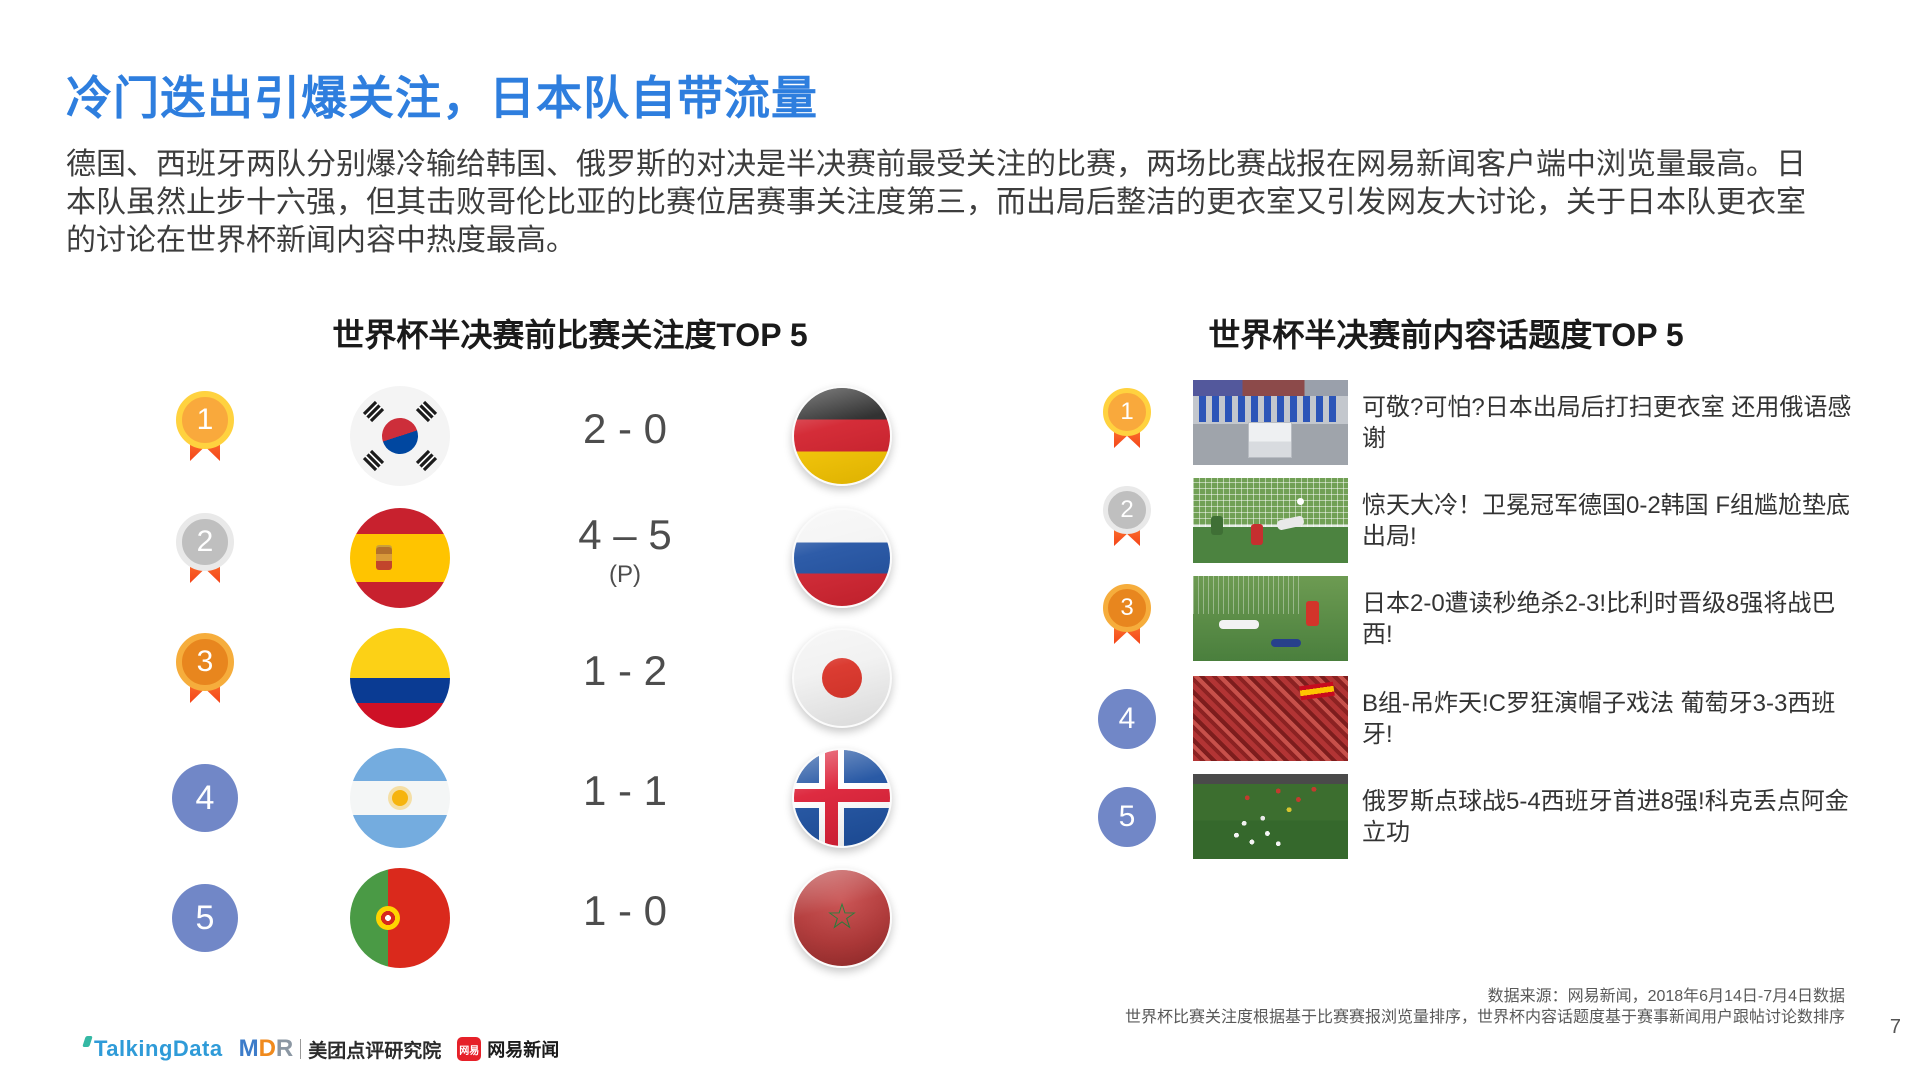  I want to click on mdr-letter-m: M, so click(248, 1048).